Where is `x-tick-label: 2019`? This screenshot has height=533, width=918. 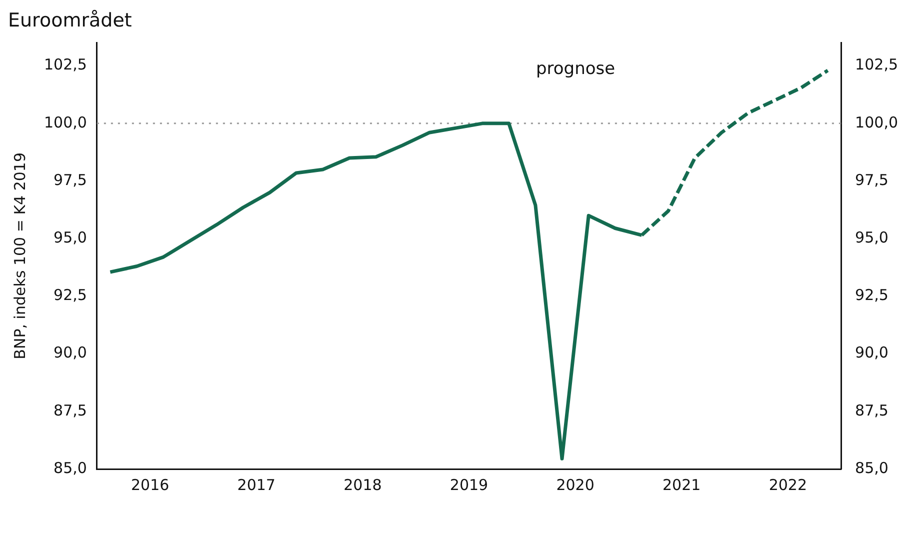
x-tick-label: 2019 is located at coordinates (469, 485).